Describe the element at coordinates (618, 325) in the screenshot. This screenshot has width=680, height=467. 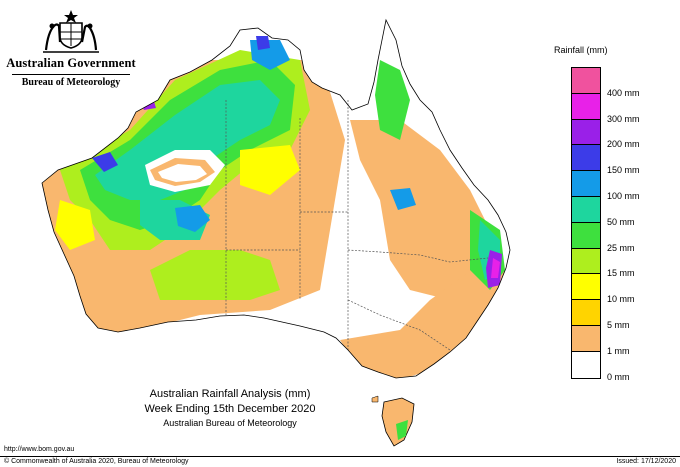
I see `legend-label: 5 mm` at that location.